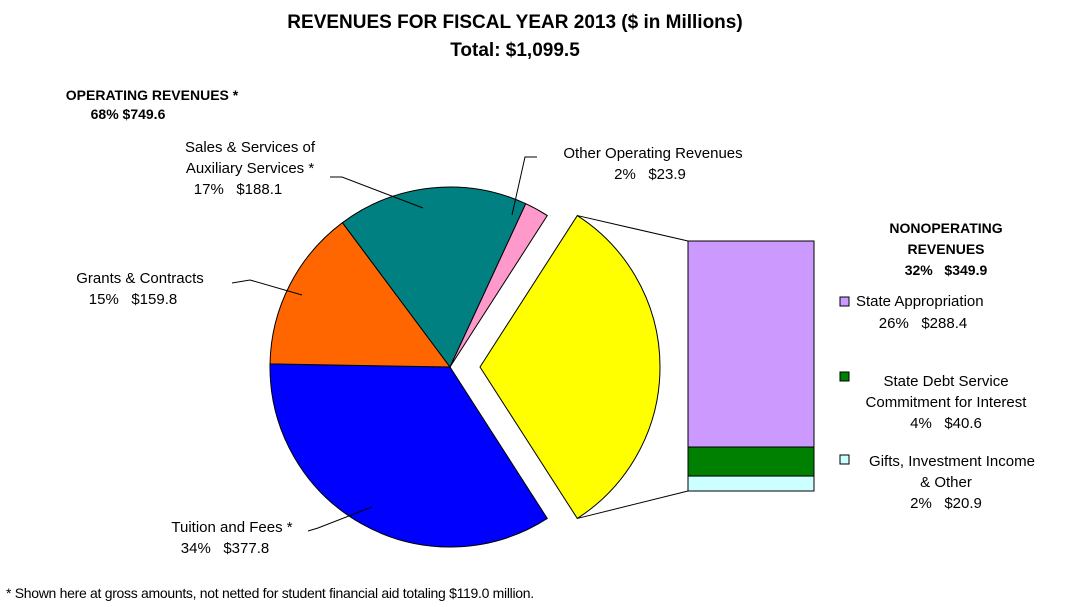 The width and height of the screenshot is (1069, 607). What do you see at coordinates (844, 301) in the screenshot?
I see `legend-swatch-state-appropriation` at bounding box center [844, 301].